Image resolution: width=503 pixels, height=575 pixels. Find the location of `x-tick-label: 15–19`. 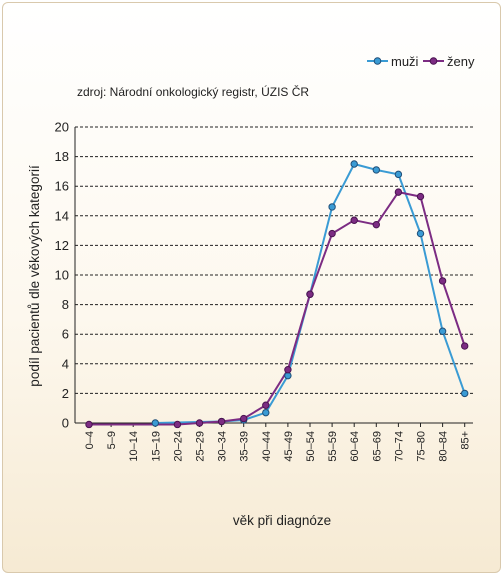

x-tick-label: 15–19 is located at coordinates (156, 446).